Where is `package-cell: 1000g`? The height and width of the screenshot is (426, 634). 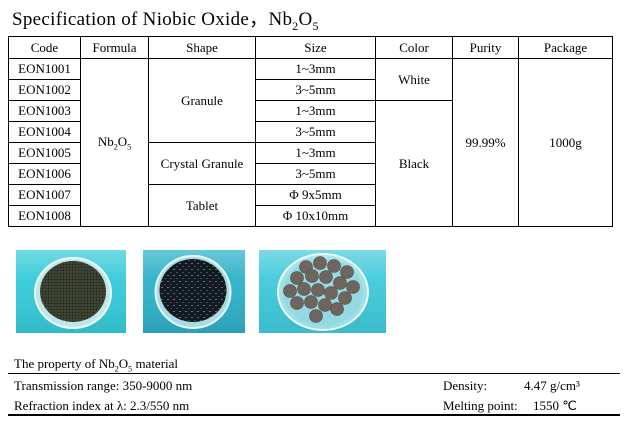
package-cell: 1000g is located at coordinates (565, 142).